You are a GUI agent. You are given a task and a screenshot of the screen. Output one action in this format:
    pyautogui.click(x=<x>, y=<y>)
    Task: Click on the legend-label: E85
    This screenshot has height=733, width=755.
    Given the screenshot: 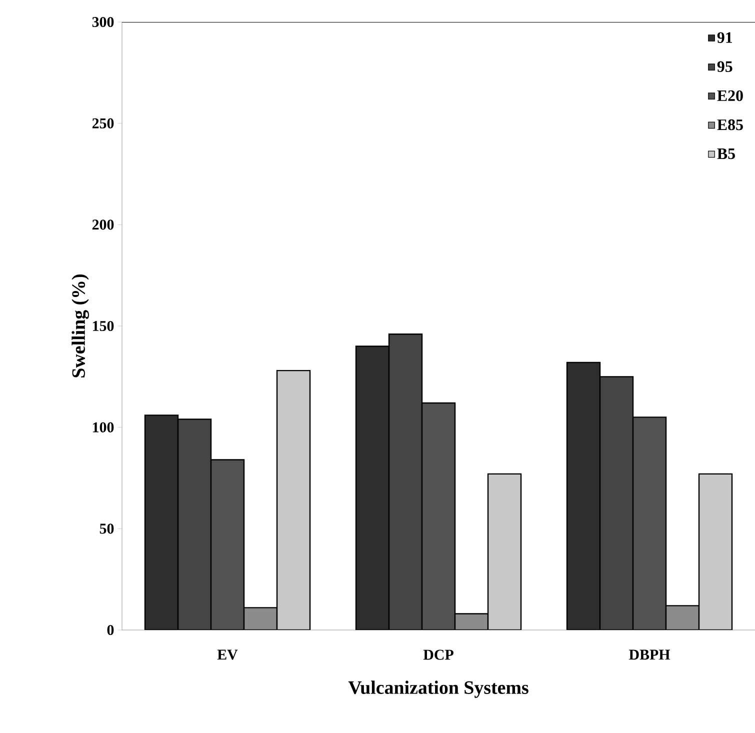 What is the action you would take?
    pyautogui.click(x=730, y=124)
    